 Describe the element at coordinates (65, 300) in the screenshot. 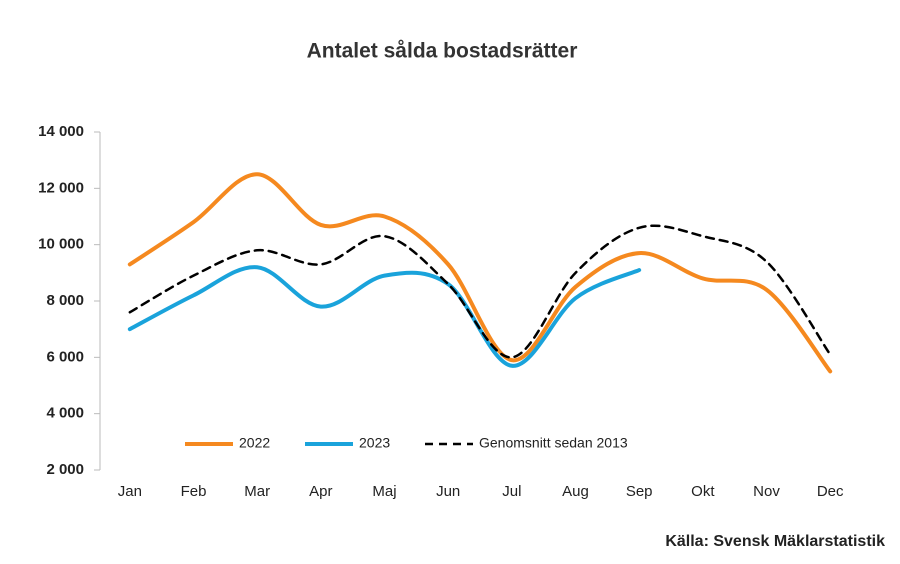

I see `y-tick-label: 8 000` at that location.